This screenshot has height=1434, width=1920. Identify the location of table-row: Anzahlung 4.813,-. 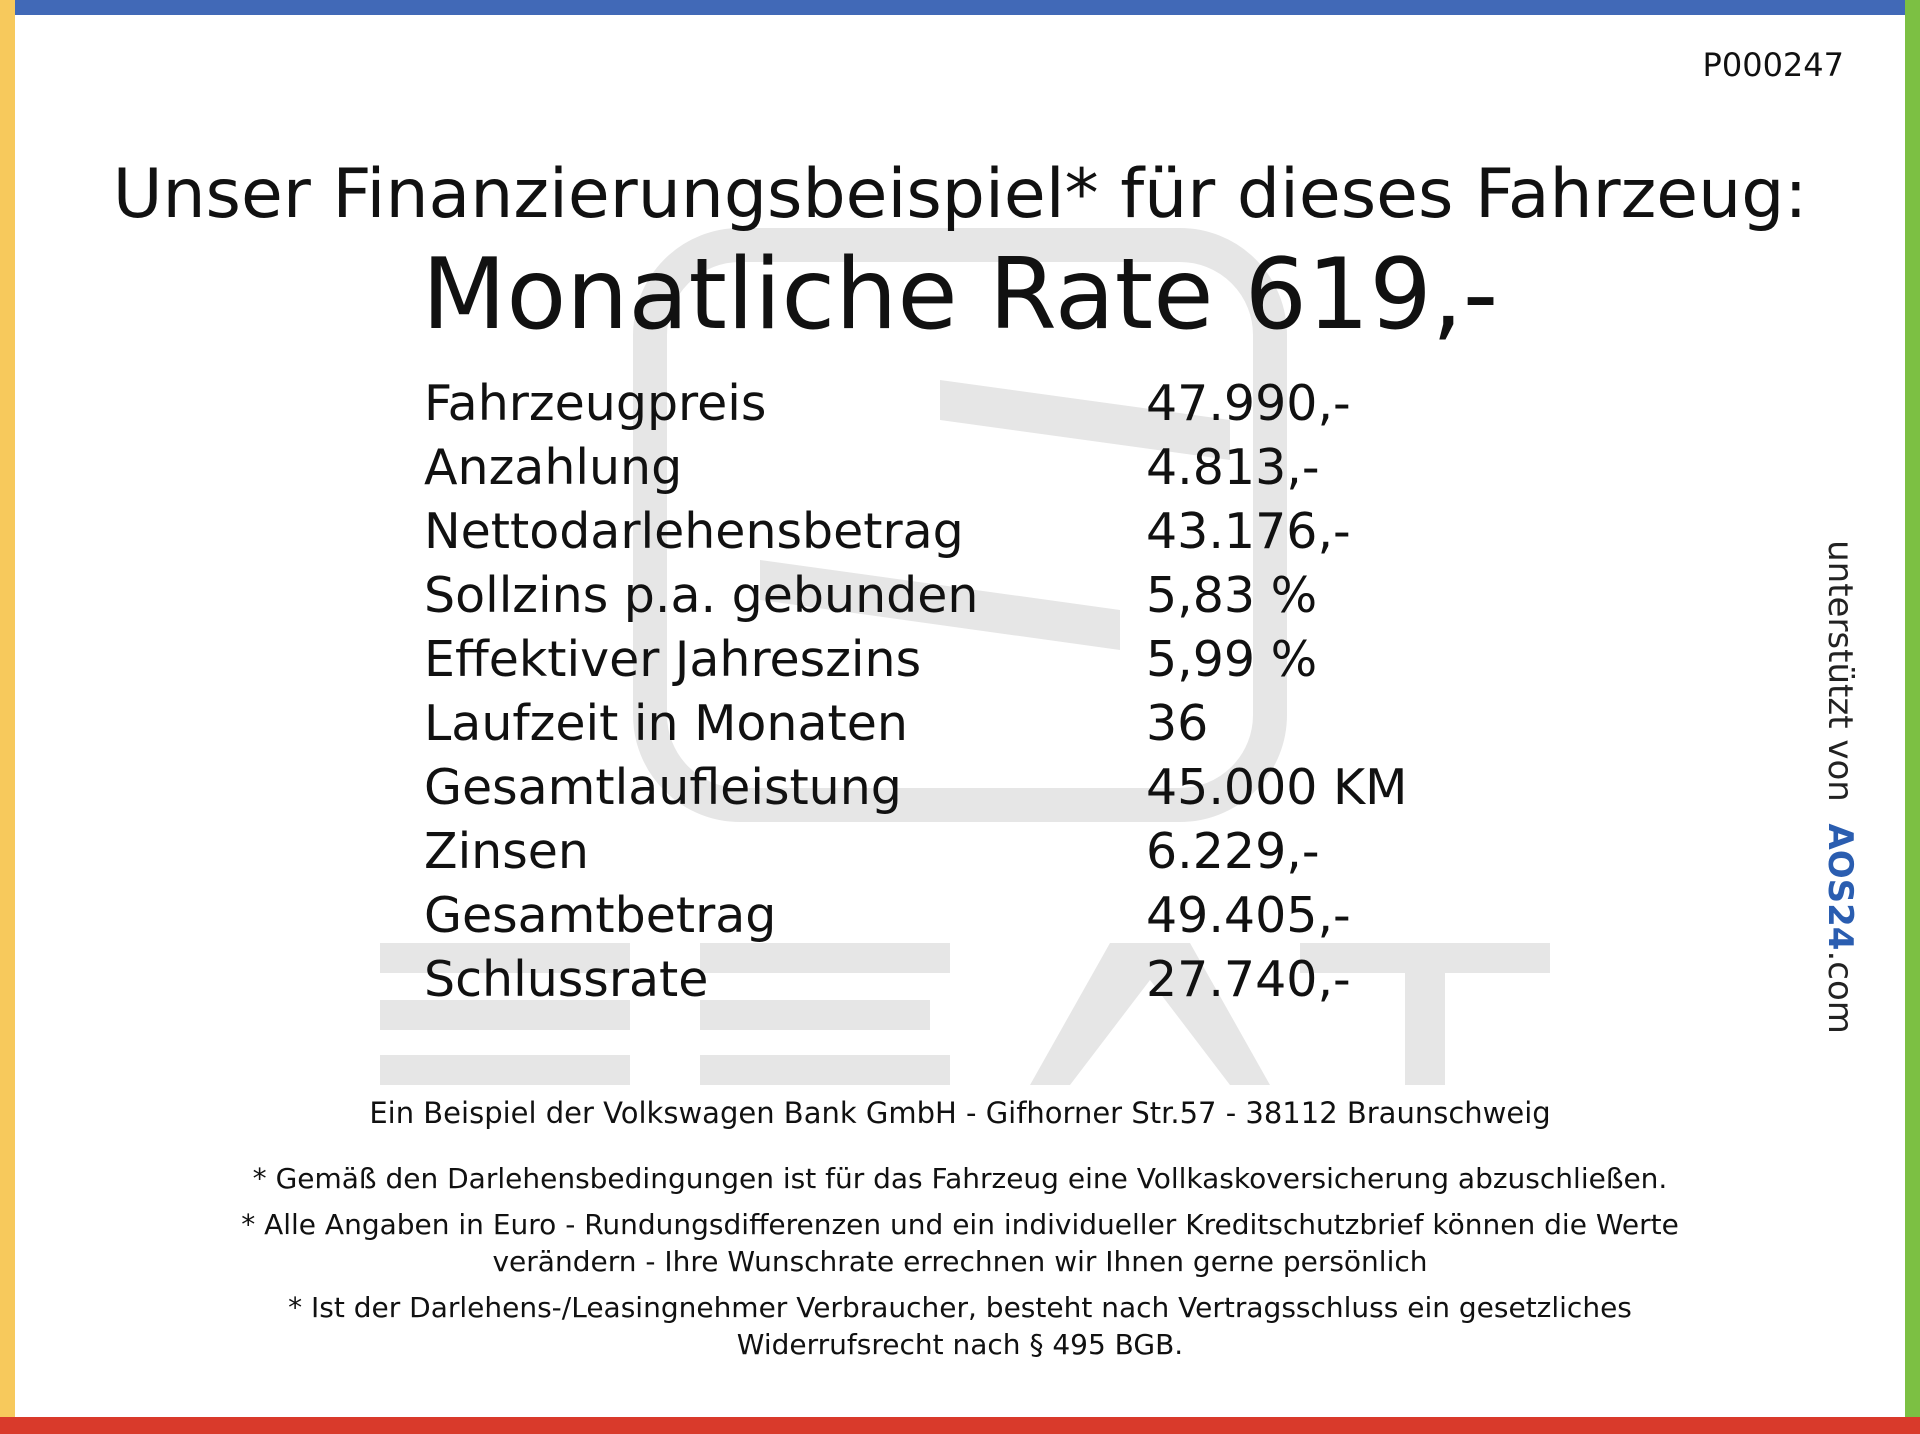
(974, 468).